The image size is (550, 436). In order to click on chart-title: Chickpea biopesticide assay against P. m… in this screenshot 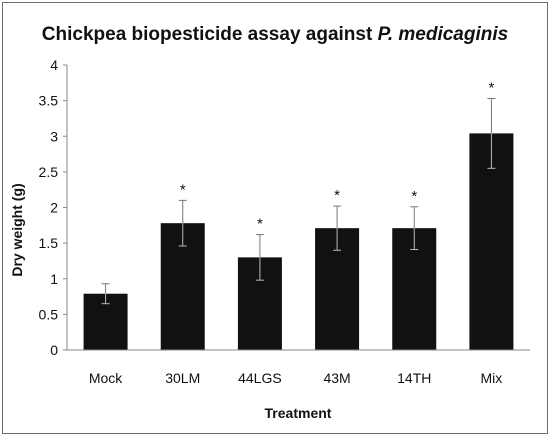, I will do `click(275, 34)`.